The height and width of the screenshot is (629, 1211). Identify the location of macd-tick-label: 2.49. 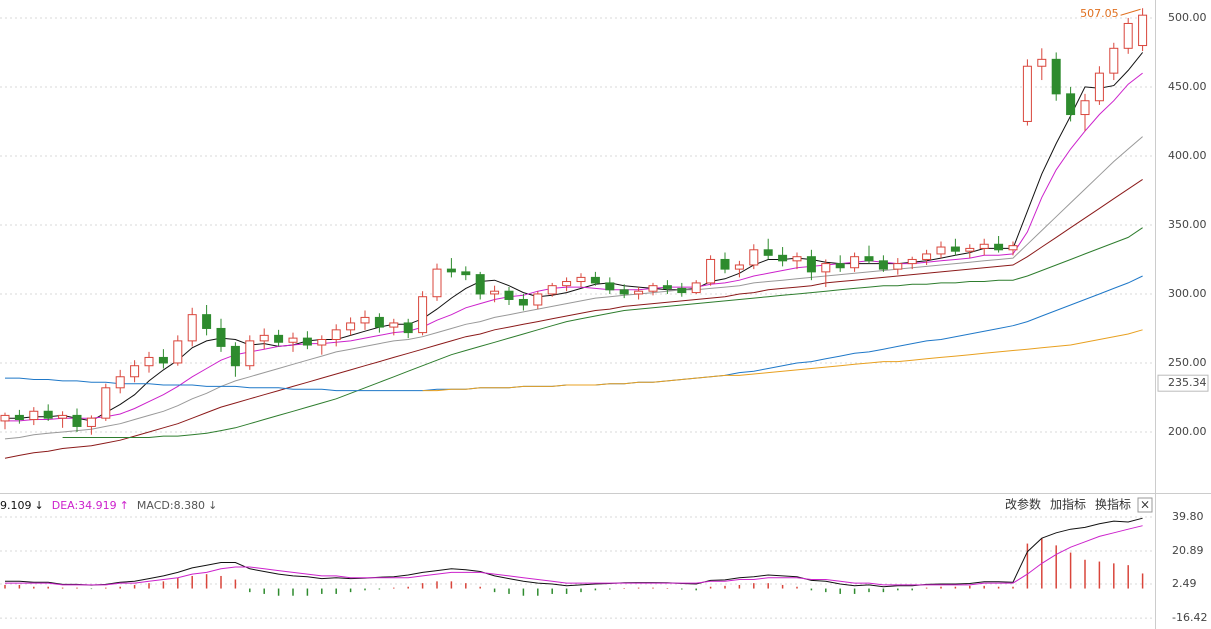
(1184, 583).